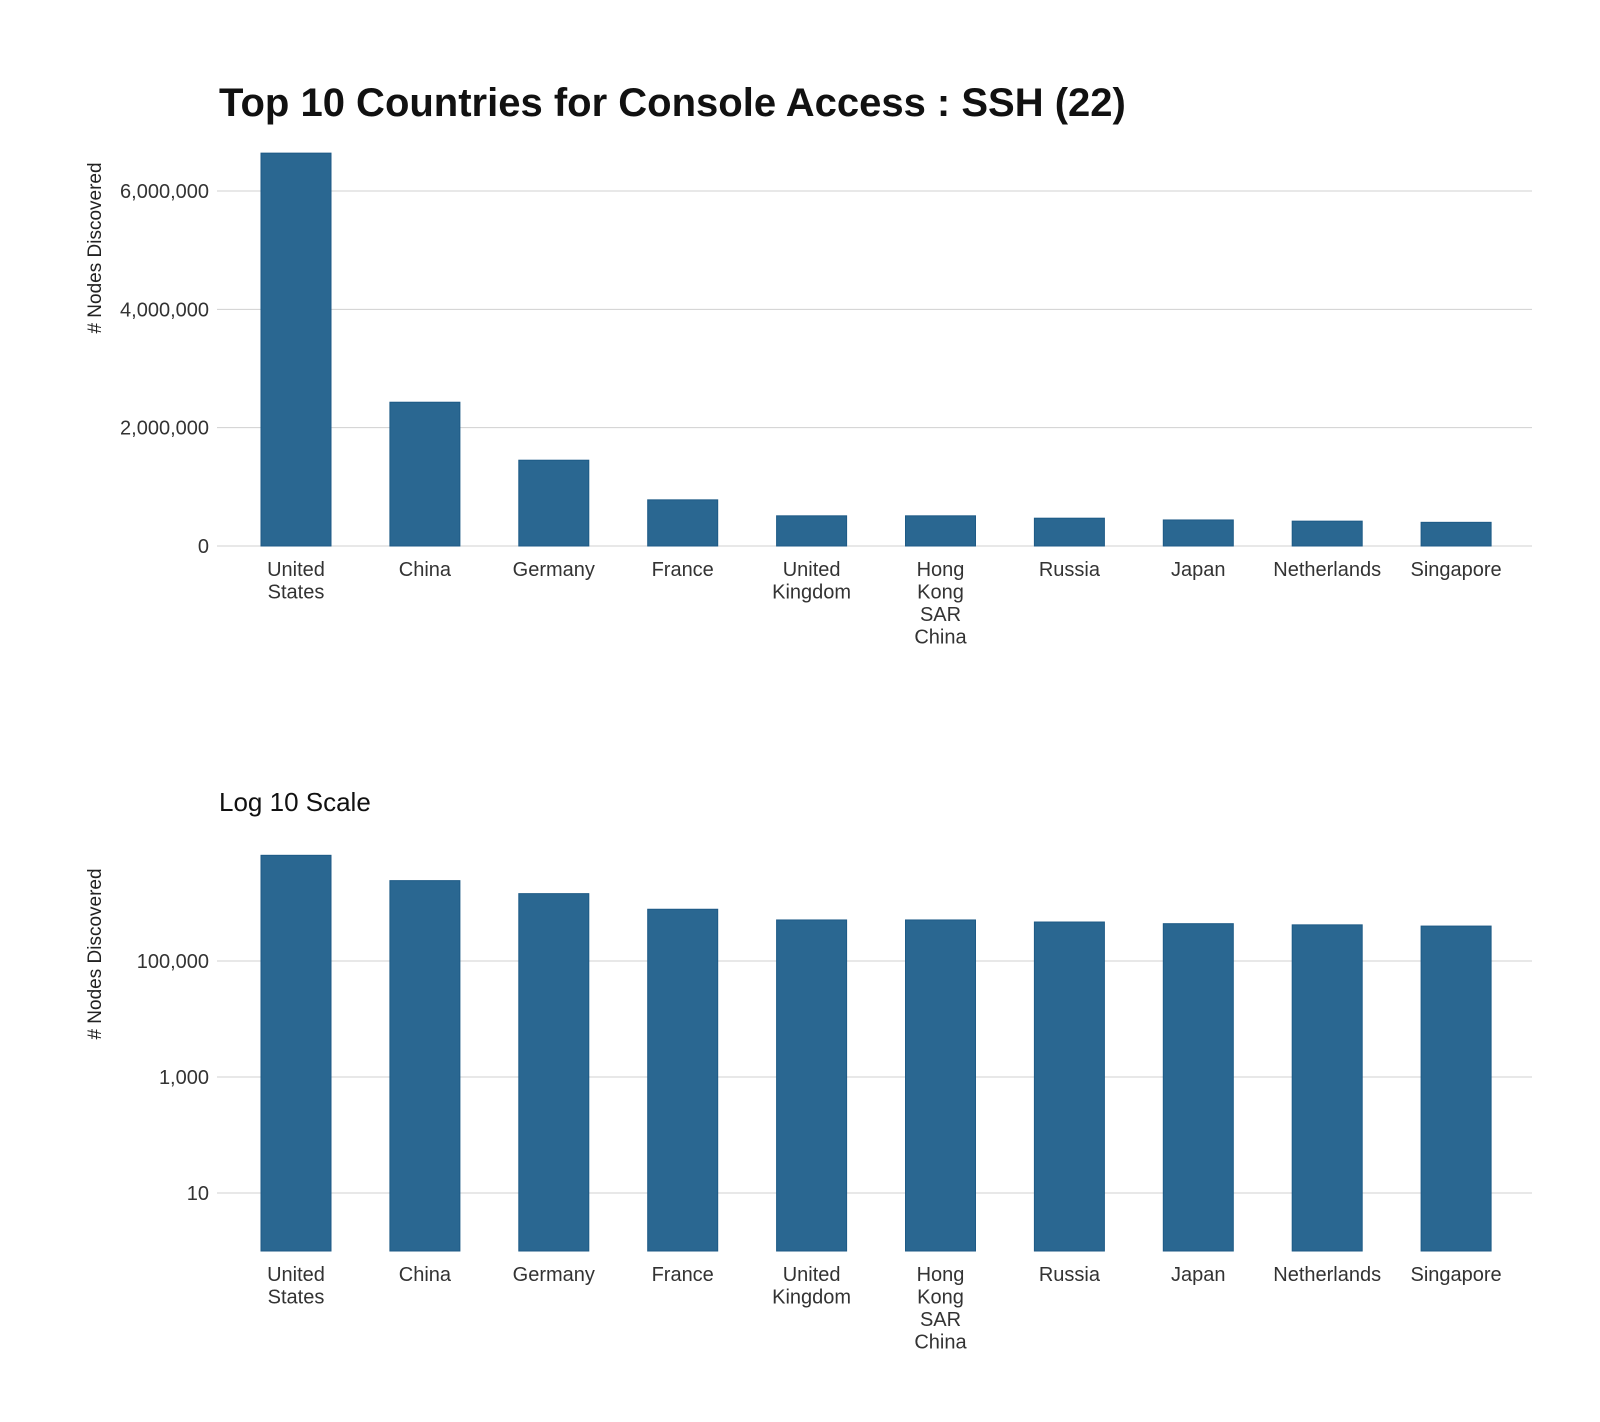 The height and width of the screenshot is (1422, 1600). What do you see at coordinates (164, 192) in the screenshot?
I see `y-tick-label: 6,000,000` at bounding box center [164, 192].